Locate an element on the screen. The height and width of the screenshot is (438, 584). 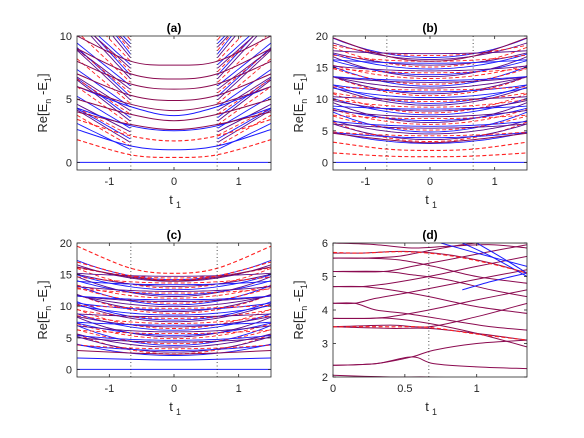
x-tick-label: 0.5 is located at coordinates (404, 389).